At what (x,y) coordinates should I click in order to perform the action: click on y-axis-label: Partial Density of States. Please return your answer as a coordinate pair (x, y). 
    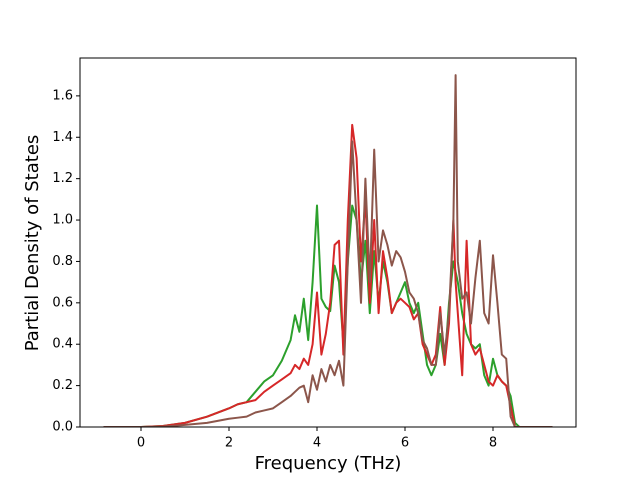
    Looking at the image, I should click on (32, 243).